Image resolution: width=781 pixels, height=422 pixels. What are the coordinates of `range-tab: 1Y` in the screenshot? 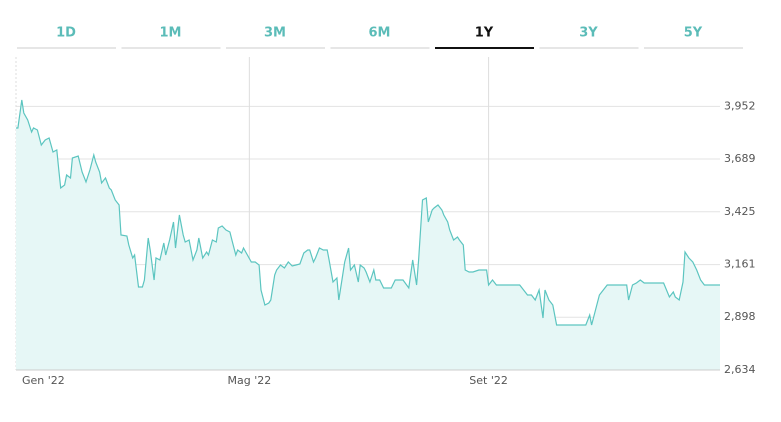 It's located at (484, 33).